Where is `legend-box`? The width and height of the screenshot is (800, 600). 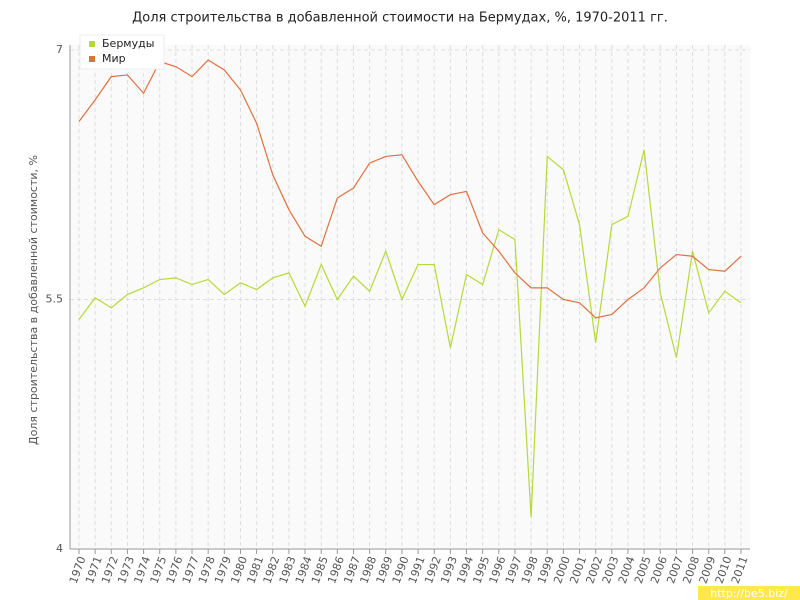 legend-box is located at coordinates (122, 52).